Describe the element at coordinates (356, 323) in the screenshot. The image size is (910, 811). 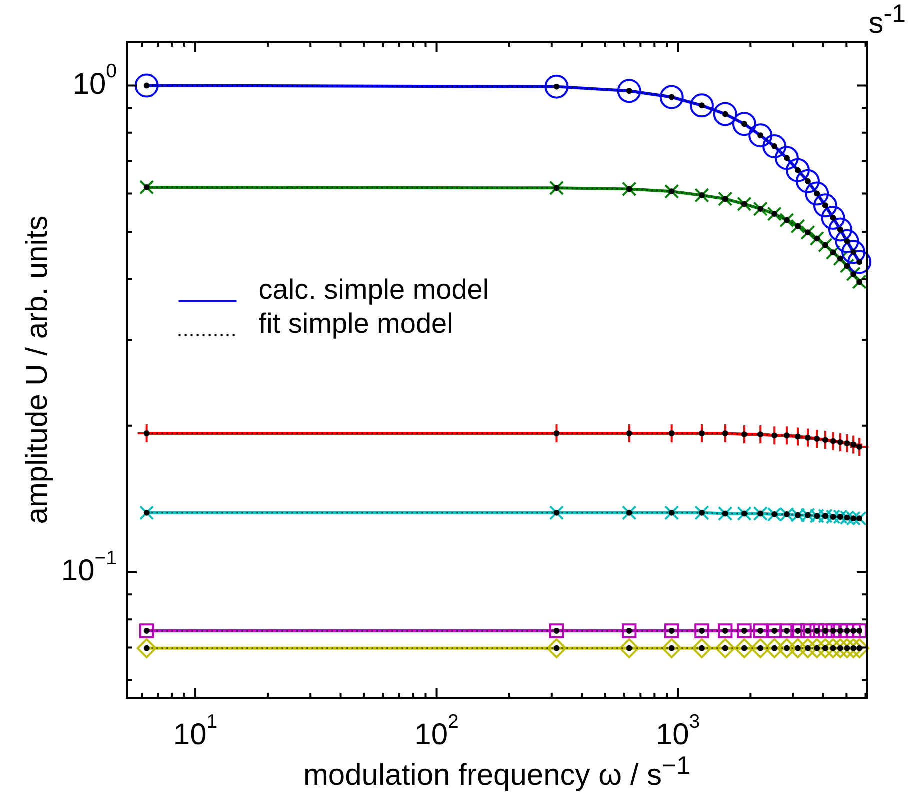
I see `legend-label: fit simple model` at that location.